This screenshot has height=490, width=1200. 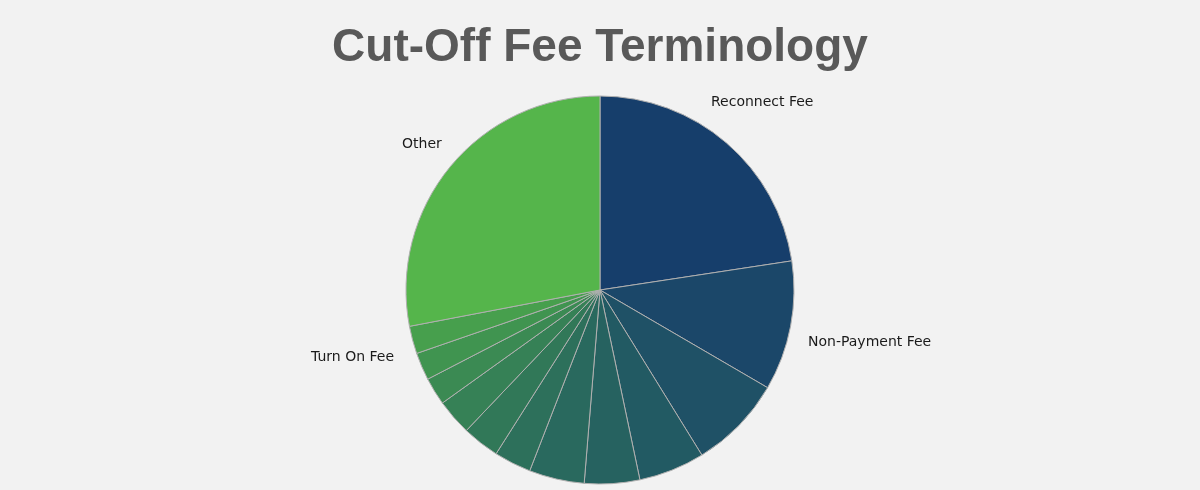 What do you see at coordinates (352, 356) in the screenshot?
I see `slice-label: Turn On Fee` at bounding box center [352, 356].